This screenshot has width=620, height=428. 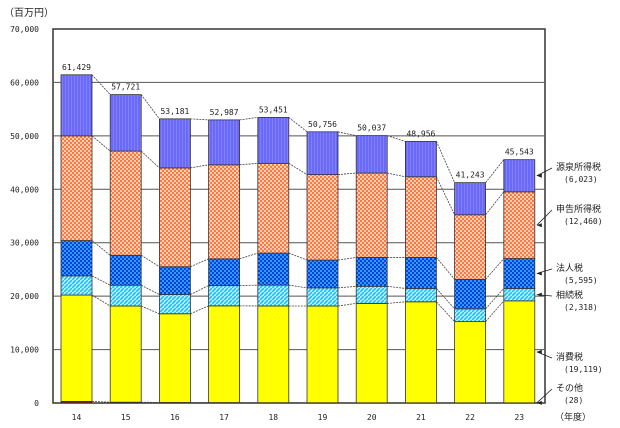 I want to click on legend-label: 相続税, so click(x=569, y=295).